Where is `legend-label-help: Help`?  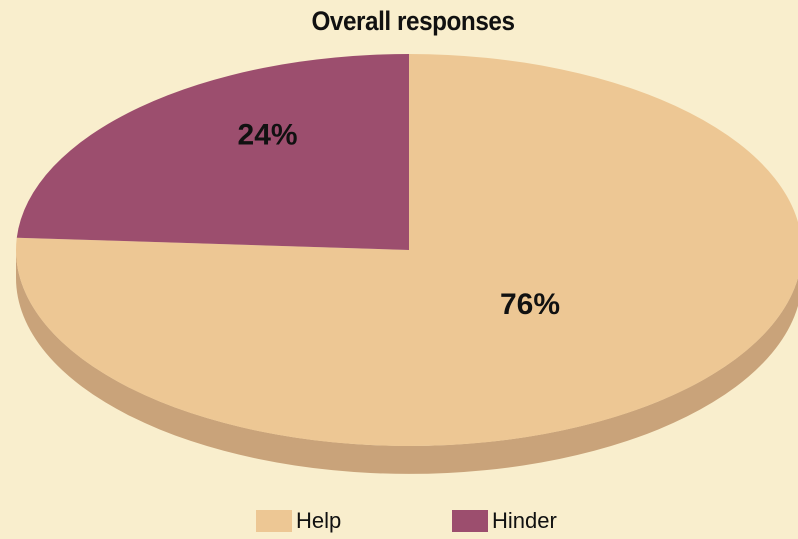
legend-label-help: Help is located at coordinates (319, 520).